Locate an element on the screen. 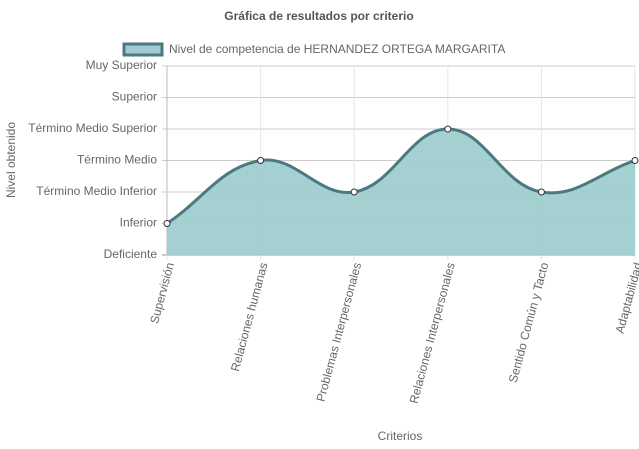 This screenshot has width=639, height=449. x-tick-label: Supervisión is located at coordinates (162, 293).